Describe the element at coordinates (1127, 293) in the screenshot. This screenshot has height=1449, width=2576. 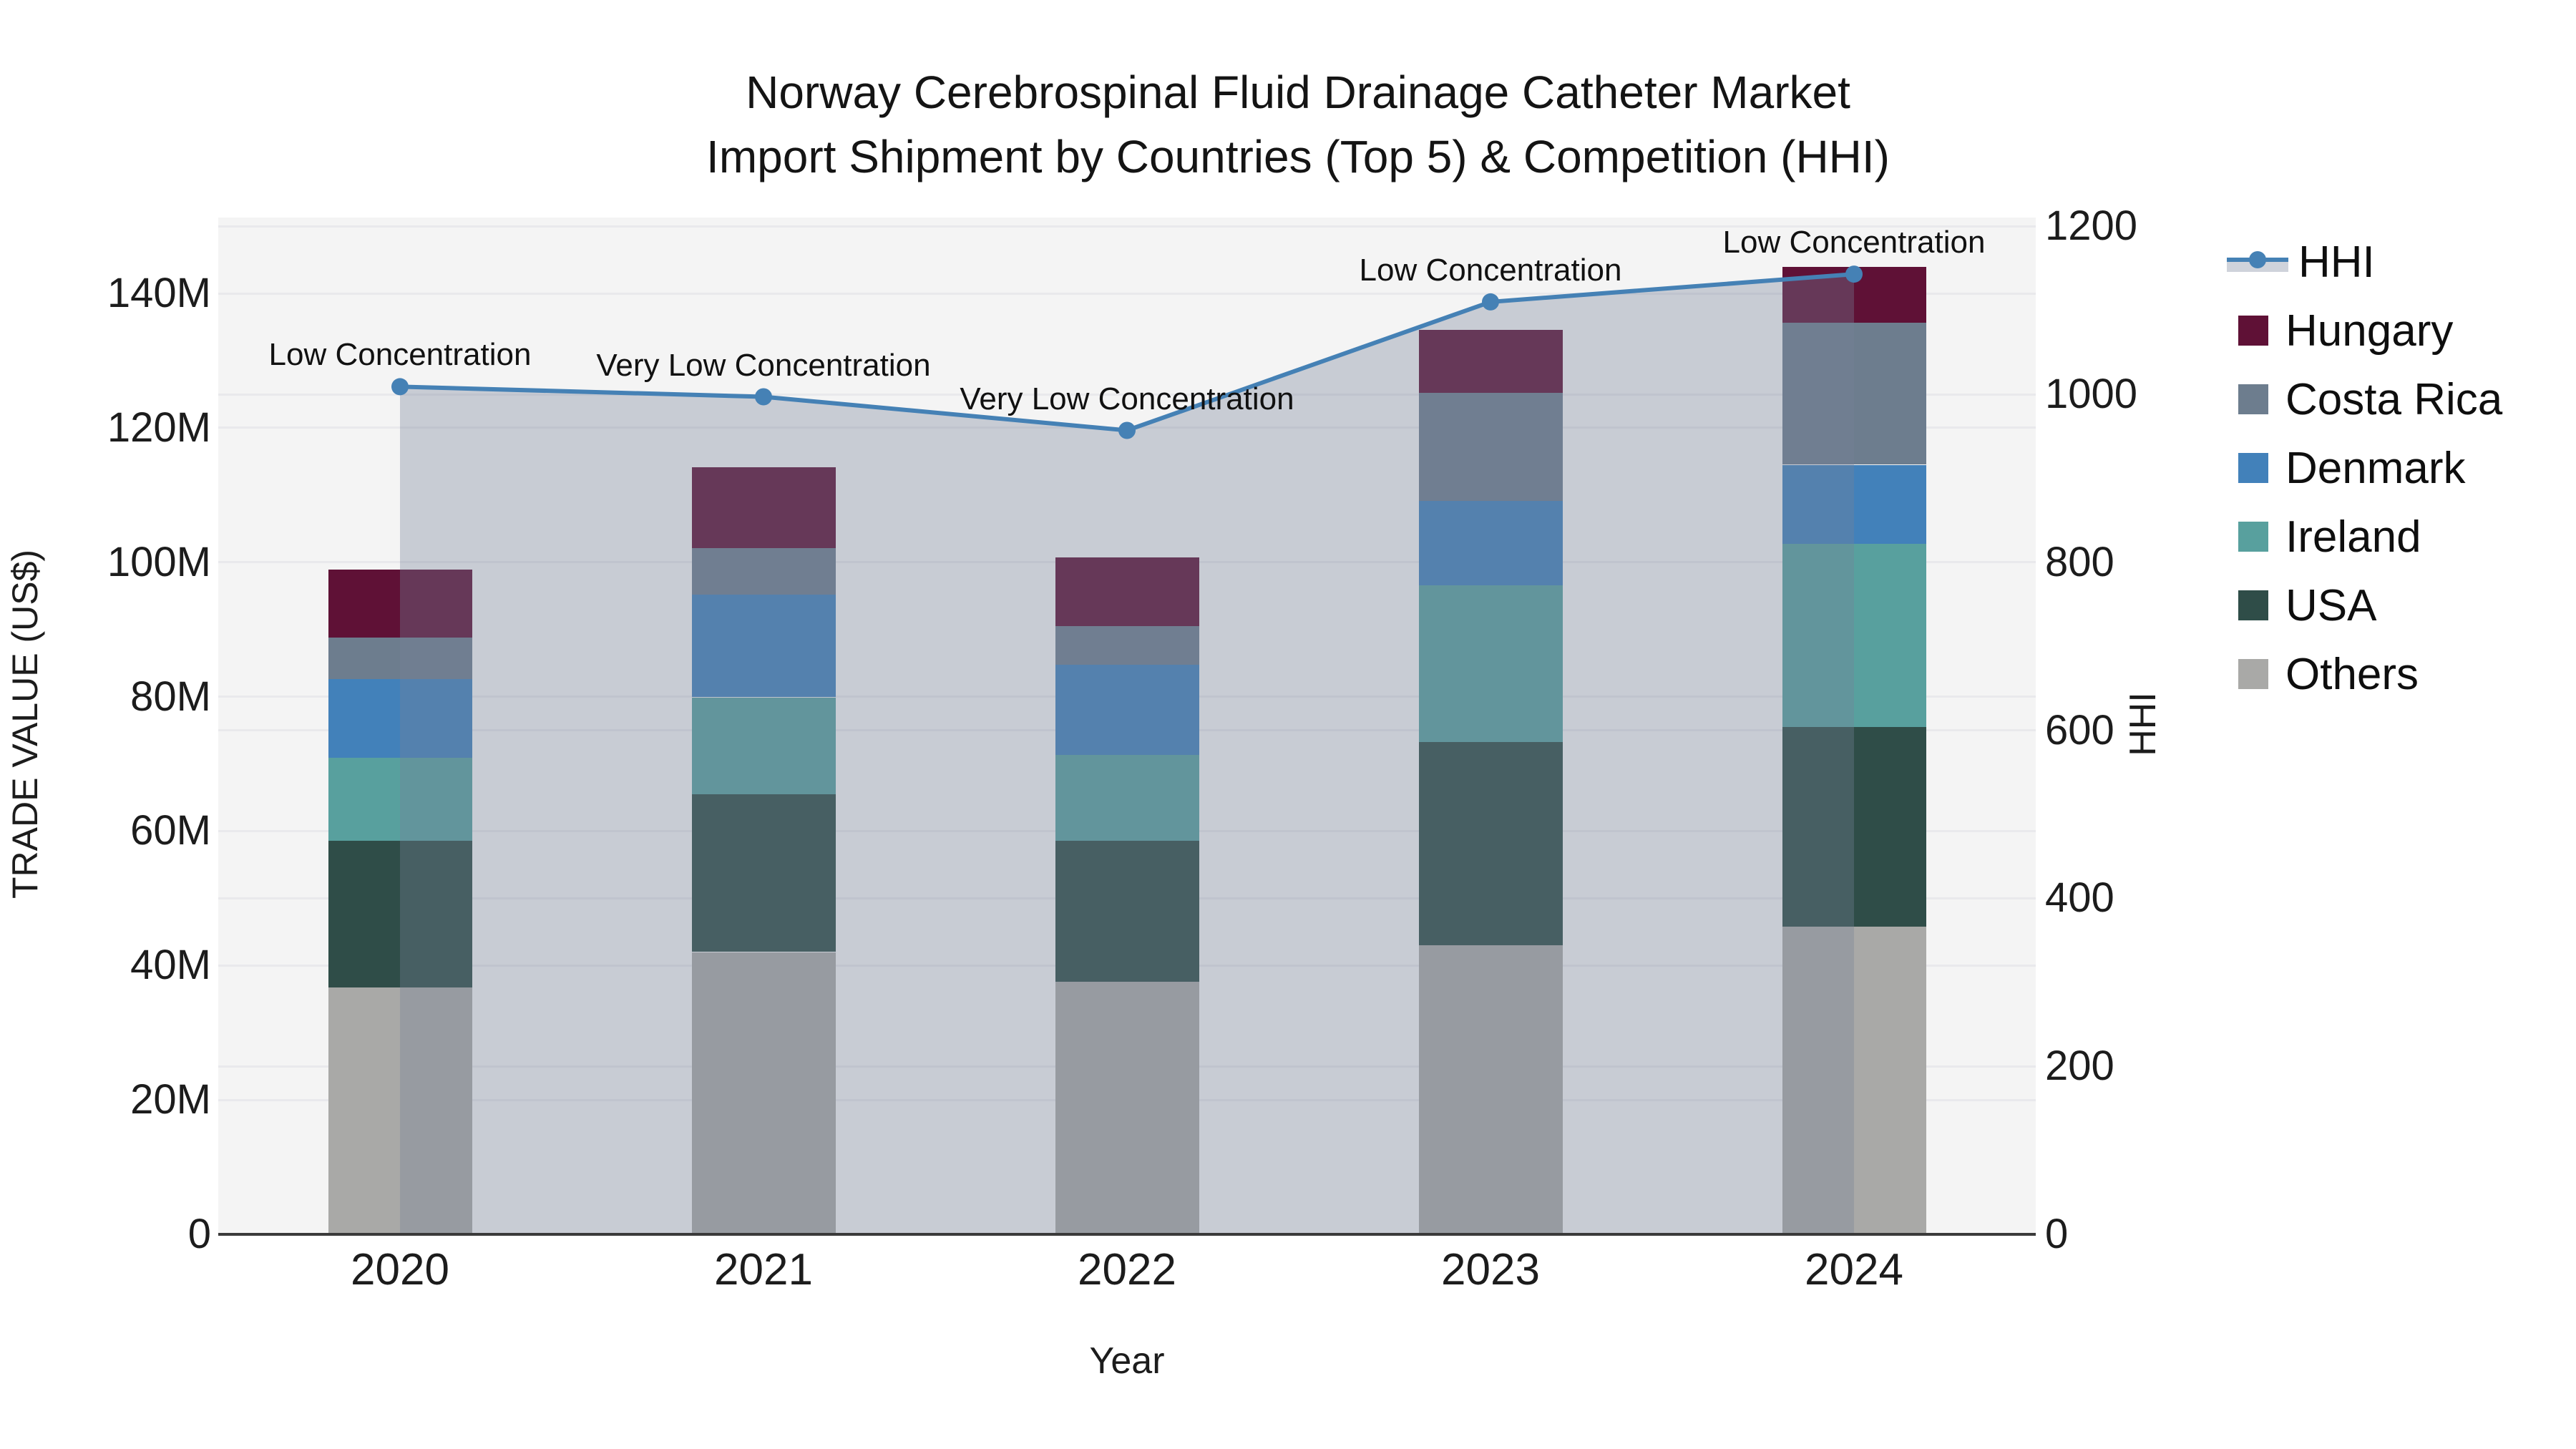
I see `gridline-trade-value` at that location.